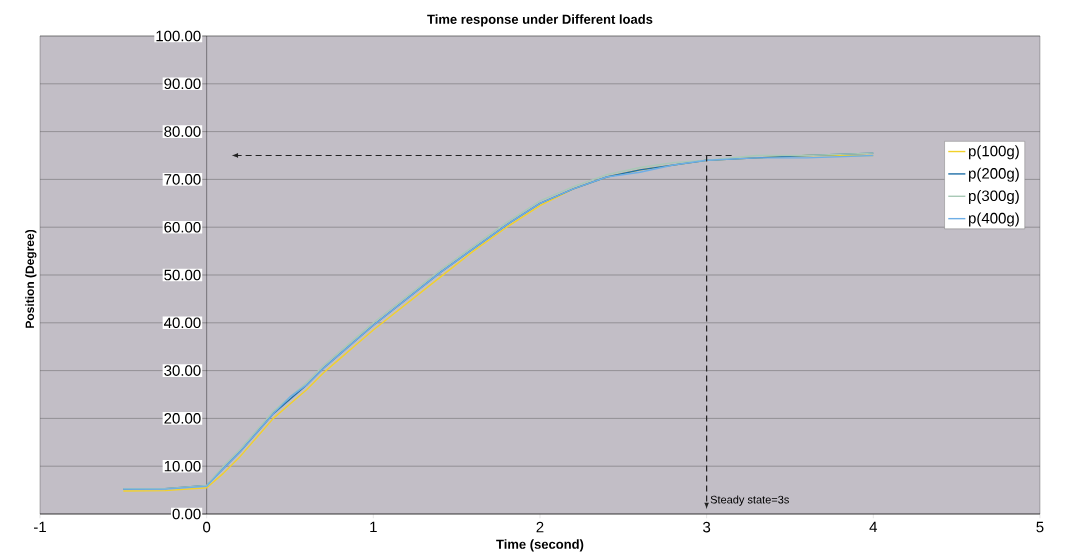 The height and width of the screenshot is (560, 1077). Describe the element at coordinates (182, 227) in the screenshot. I see `y-tick-label: 60.00` at that location.